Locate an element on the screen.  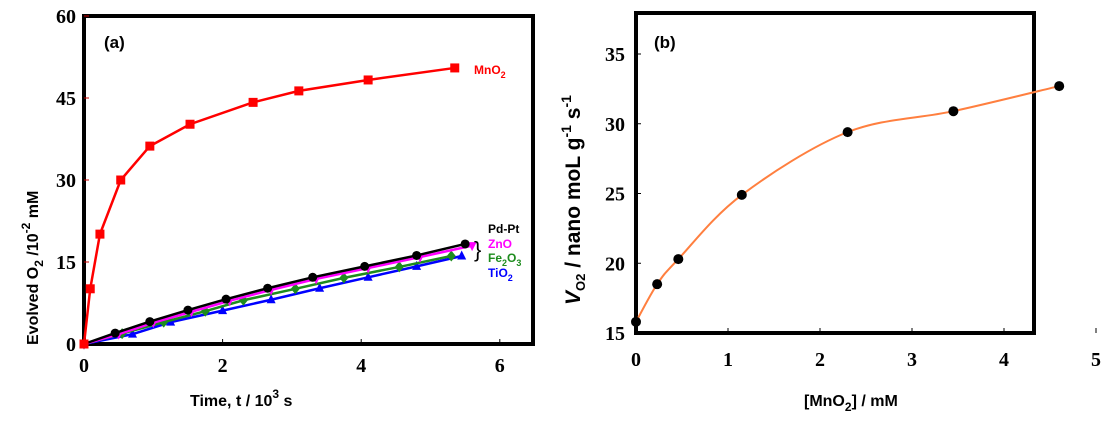
x-tick-label-b: 5 is located at coordinates (1096, 360).